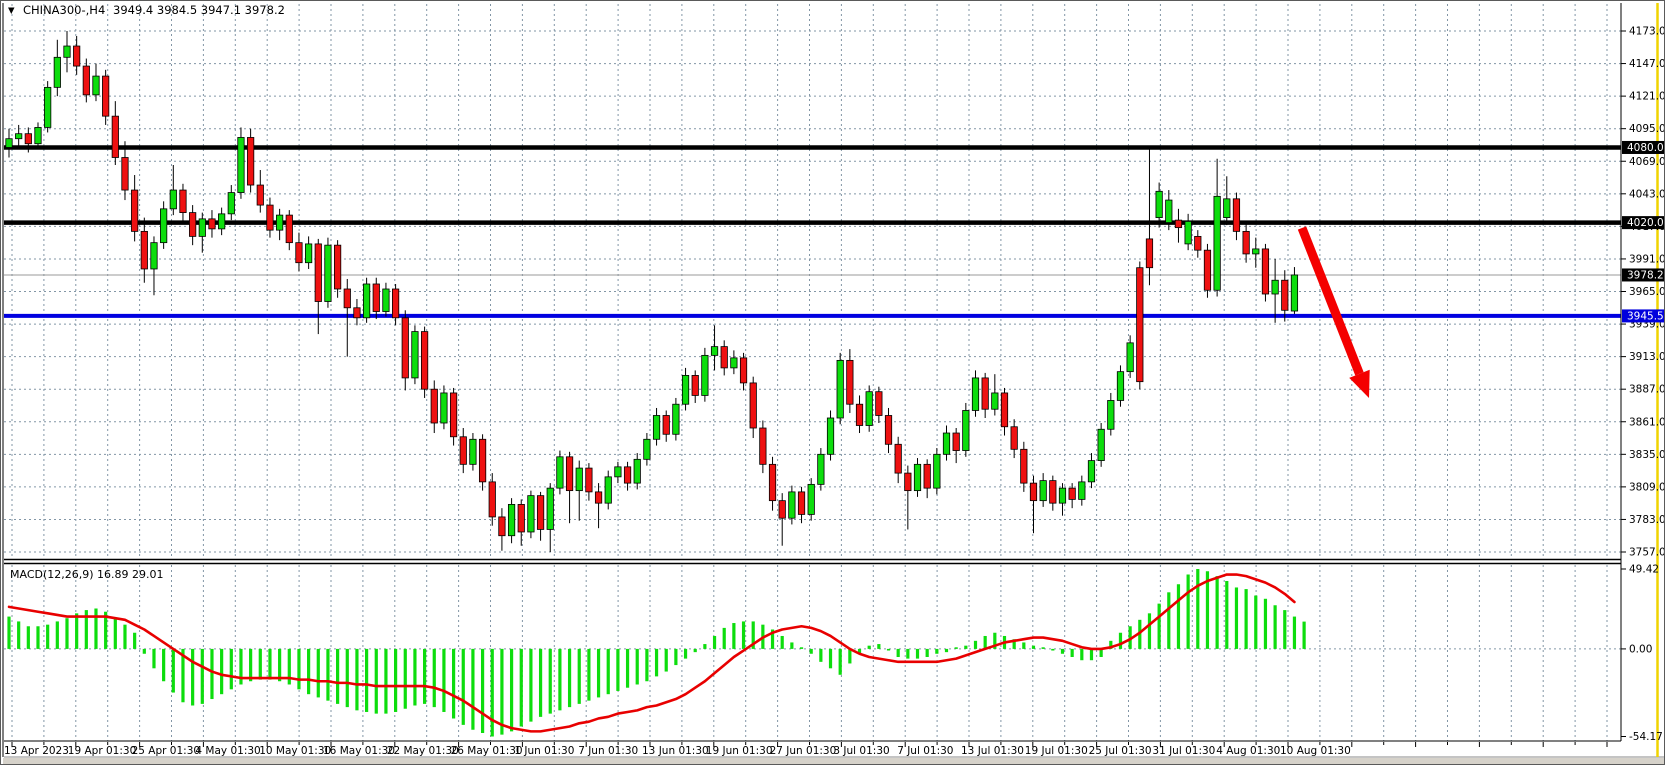  Describe the element at coordinates (1644, 570) in the screenshot. I see `macd-tick-label: 49.42` at that location.